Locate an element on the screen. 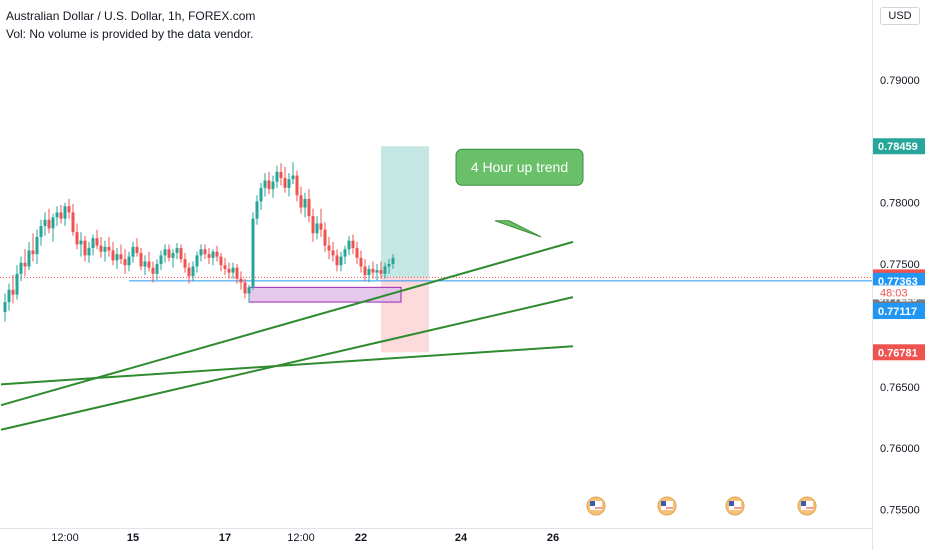 This screenshot has height=555, width=932. currency-selector: USD is located at coordinates (900, 16).